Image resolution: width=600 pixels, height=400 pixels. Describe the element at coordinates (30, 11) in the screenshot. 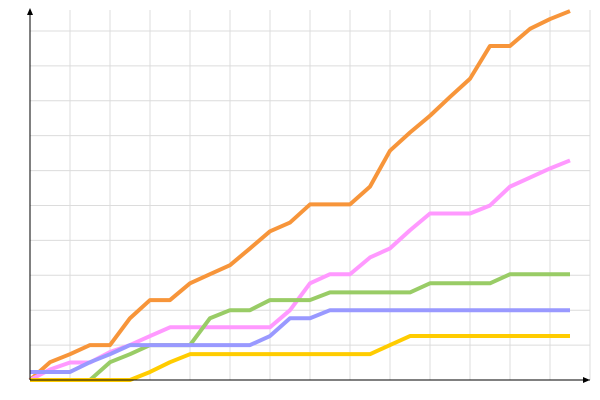

I see `y-axis-arrow` at that location.